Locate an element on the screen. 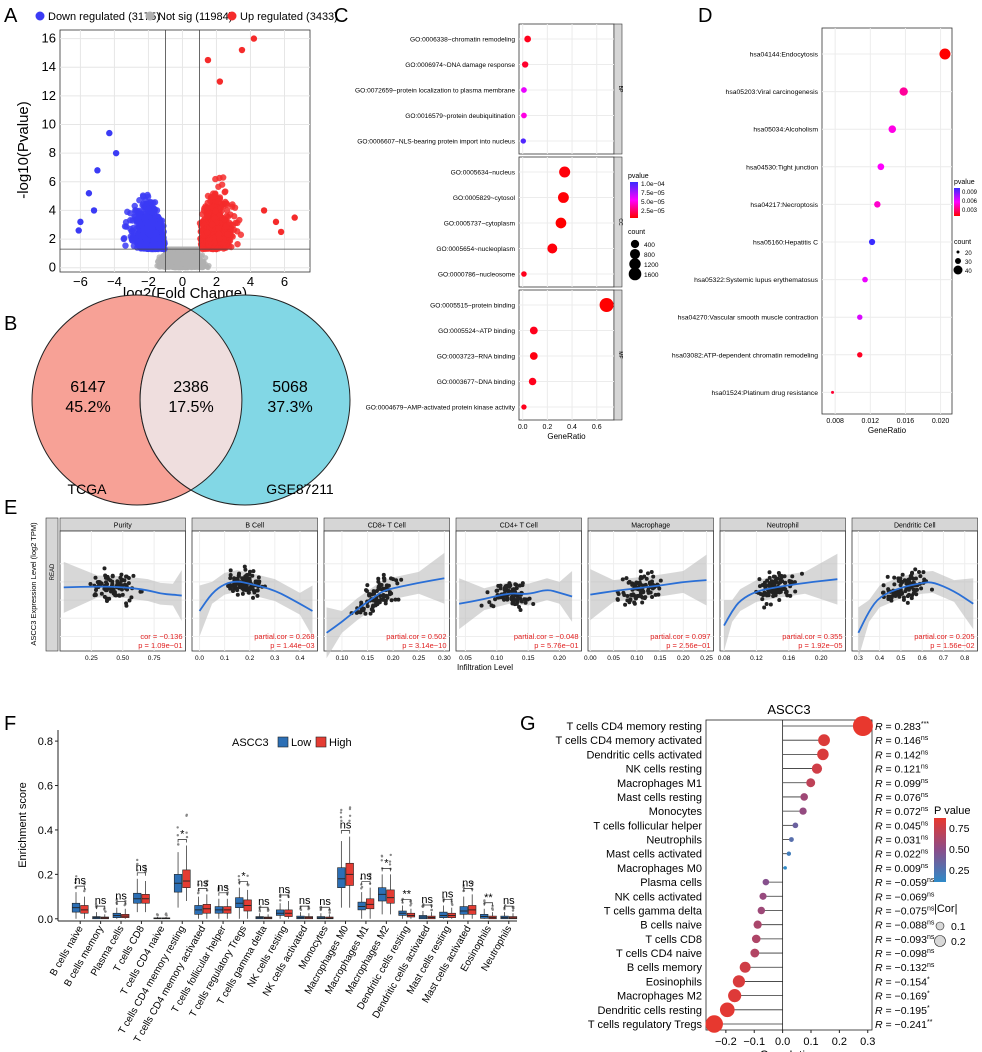  correlation-stat: partial.cor = 0.205 is located at coordinates (944, 636).